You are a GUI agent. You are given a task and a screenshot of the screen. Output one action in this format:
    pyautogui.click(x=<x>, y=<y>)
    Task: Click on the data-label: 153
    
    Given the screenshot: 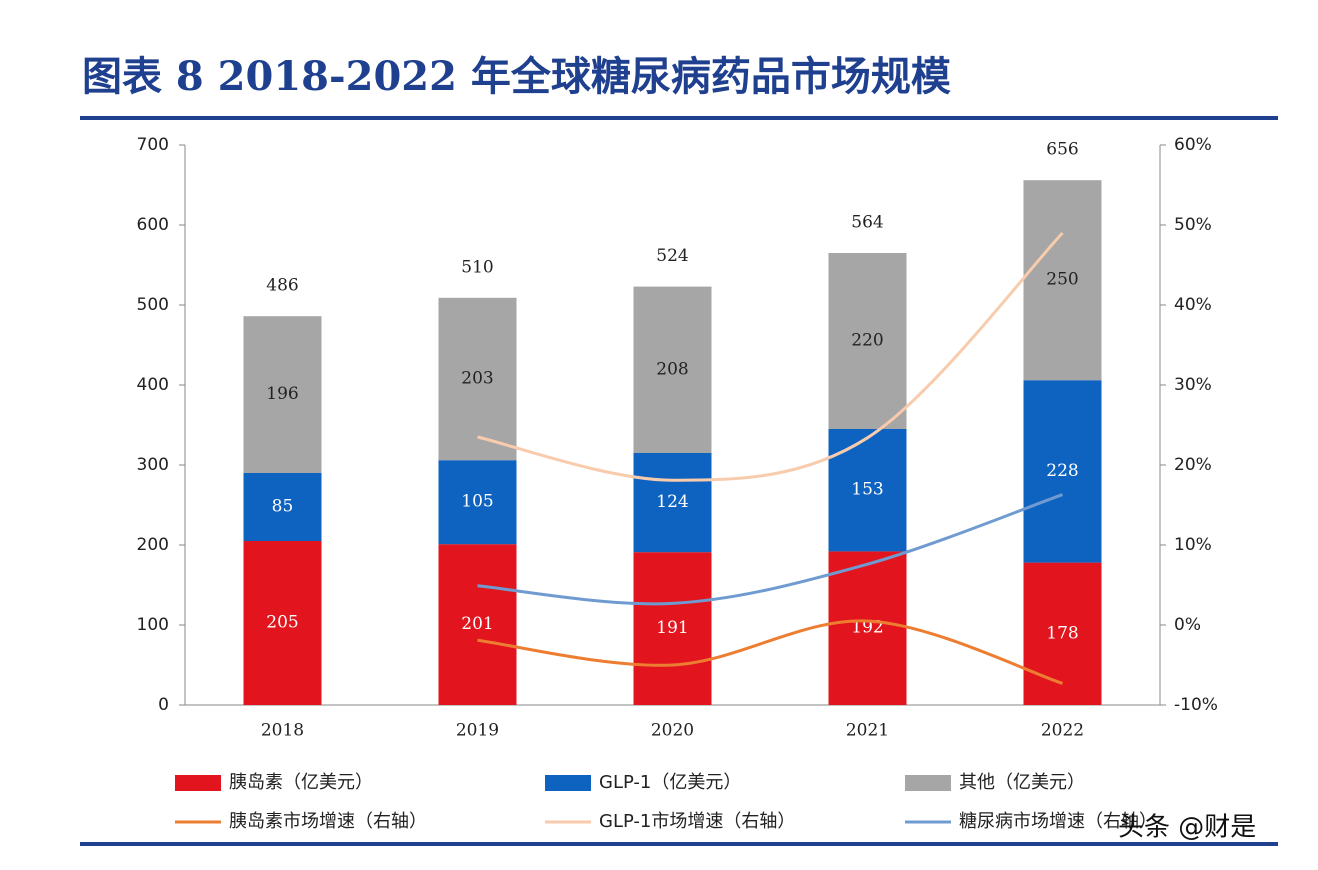 What is the action you would take?
    pyautogui.click(x=867, y=490)
    